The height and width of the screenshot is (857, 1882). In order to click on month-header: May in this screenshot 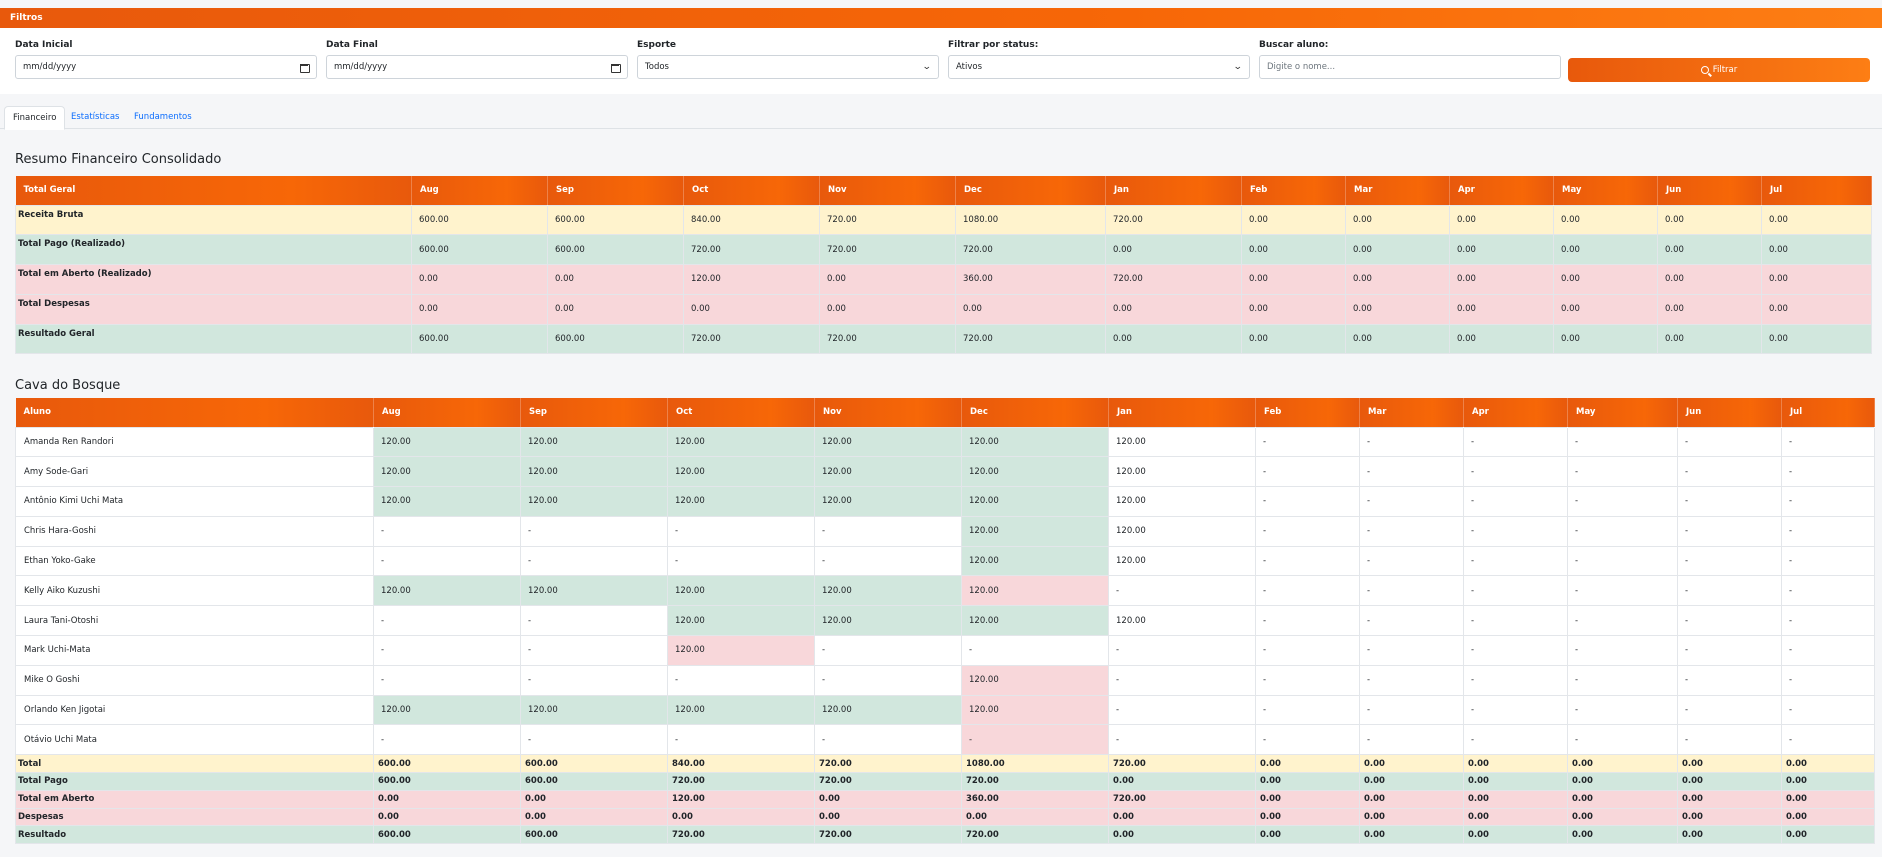, I will do `click(1622, 412)`.